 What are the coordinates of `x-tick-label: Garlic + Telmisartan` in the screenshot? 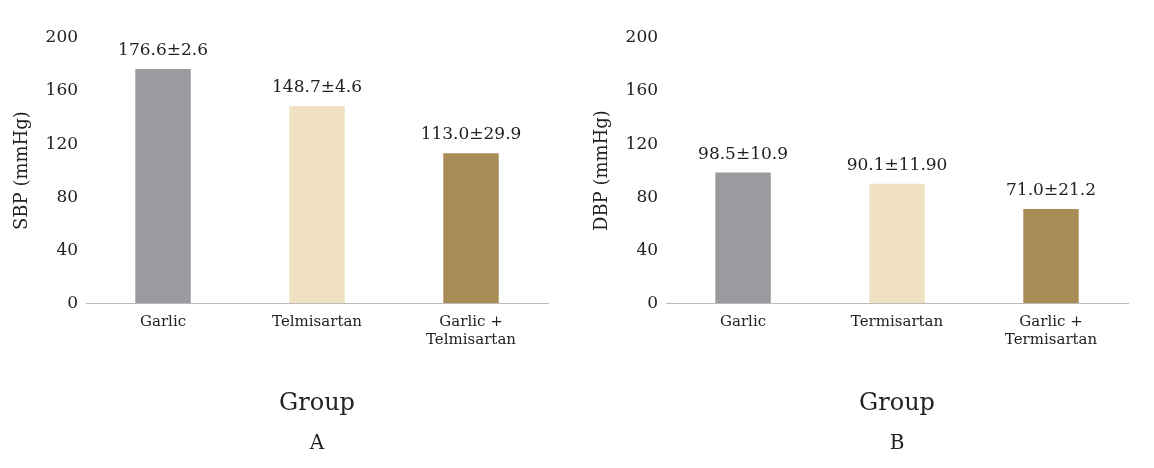 It's located at (471, 330).